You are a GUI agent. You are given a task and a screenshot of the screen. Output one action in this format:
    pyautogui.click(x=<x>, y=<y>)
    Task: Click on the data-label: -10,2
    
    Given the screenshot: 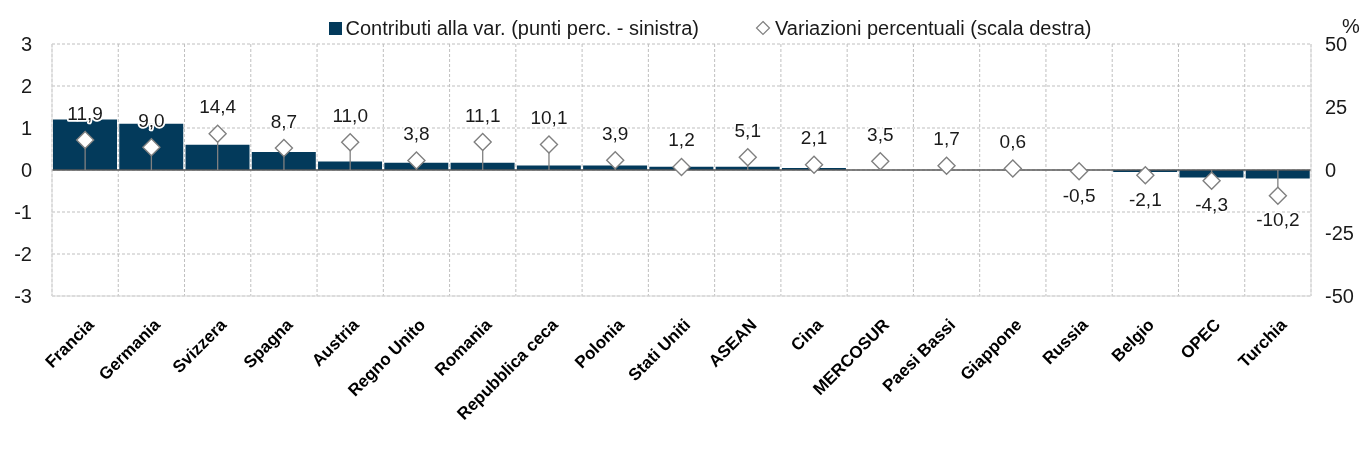 What is the action you would take?
    pyautogui.click(x=1278, y=220)
    